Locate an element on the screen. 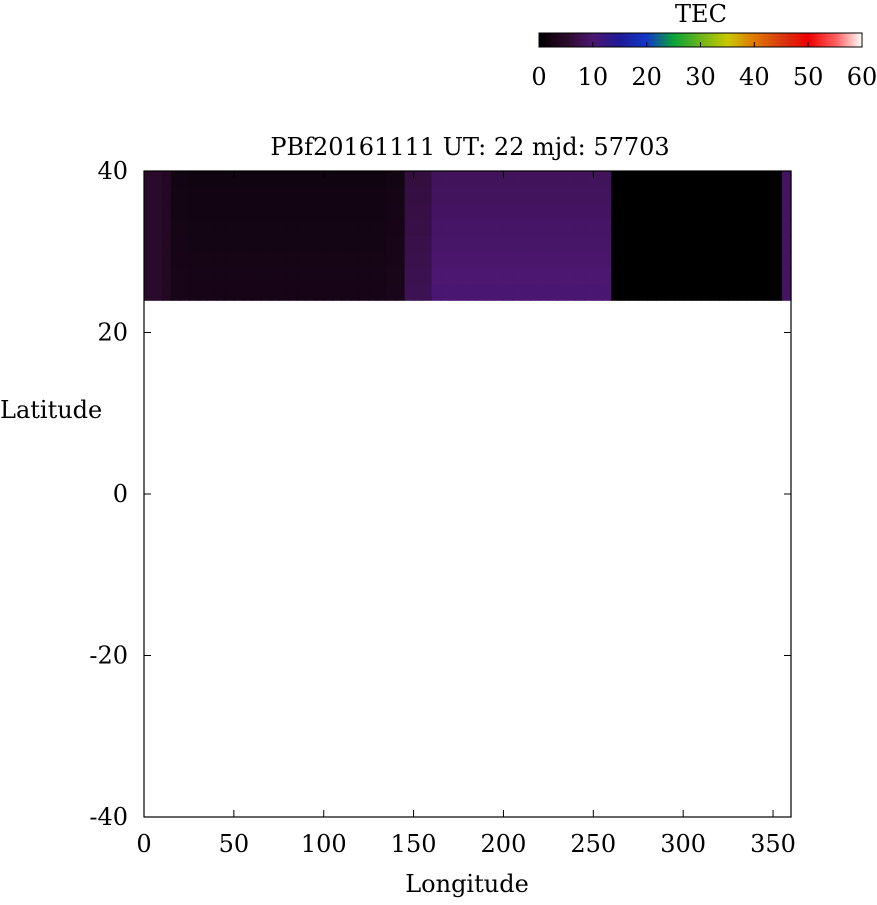 The image size is (877, 905). y-tick-label: -20 is located at coordinates (108, 656).